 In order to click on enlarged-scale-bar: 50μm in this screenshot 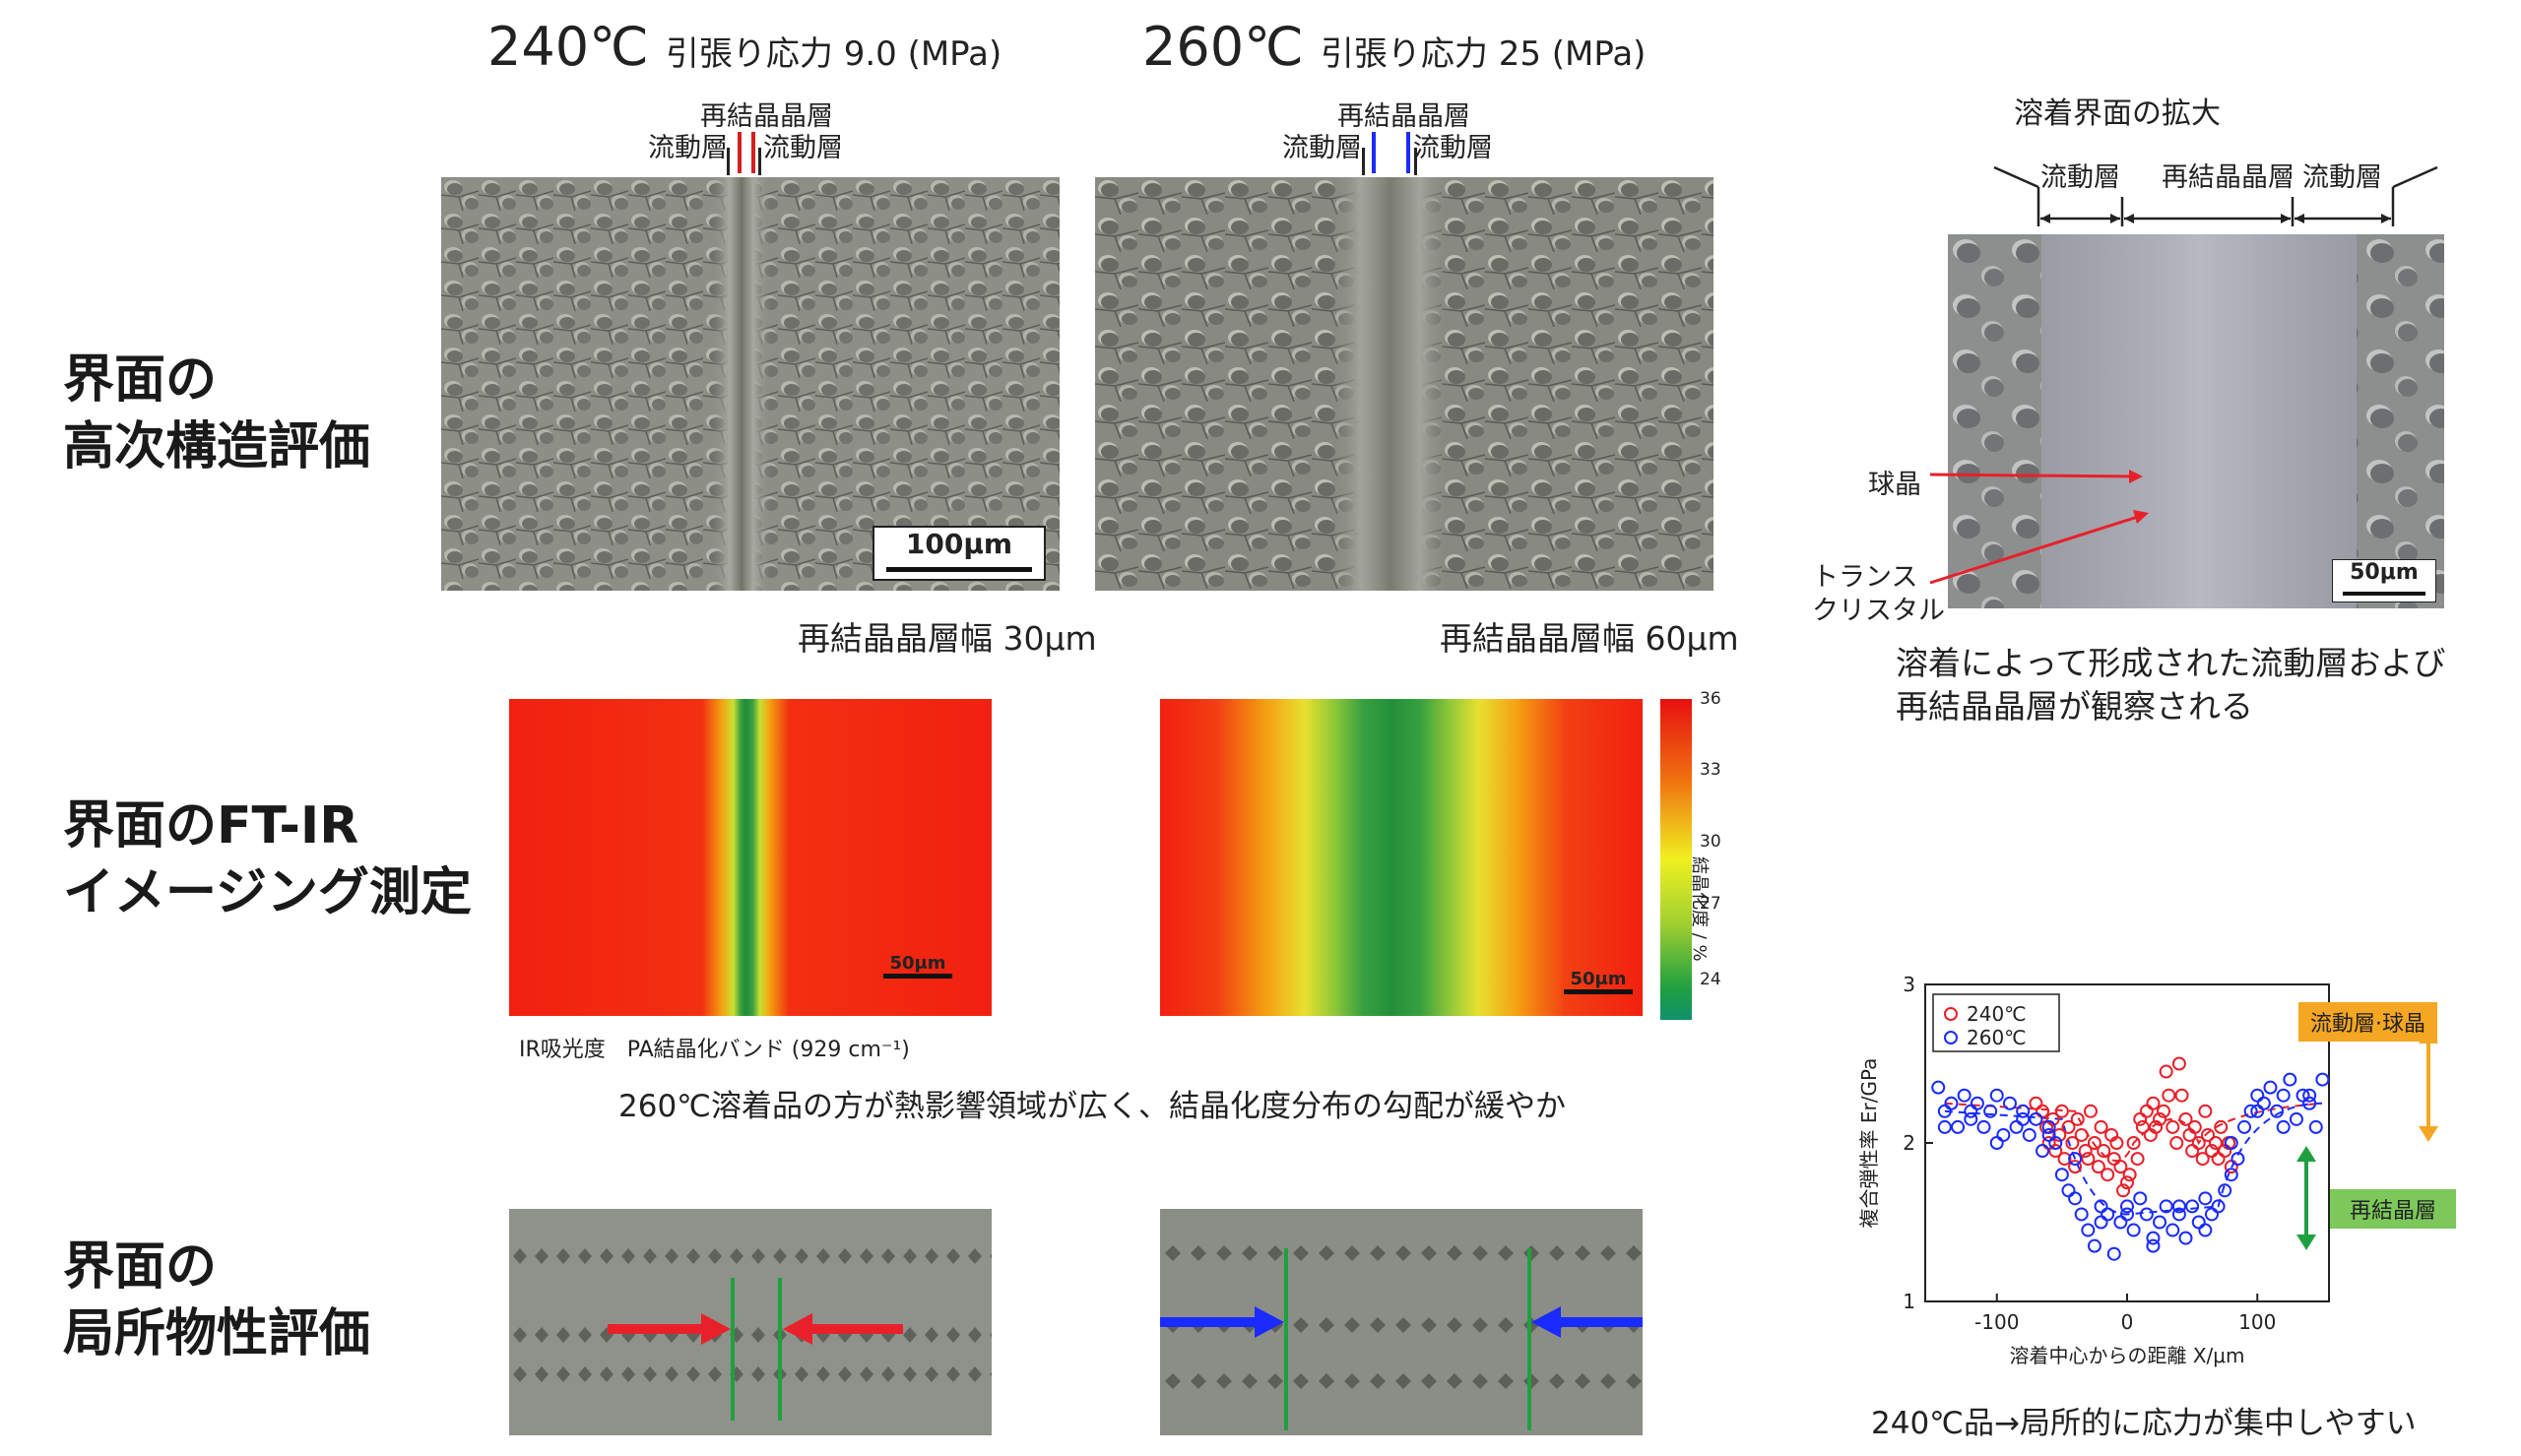, I will do `click(2384, 580)`.